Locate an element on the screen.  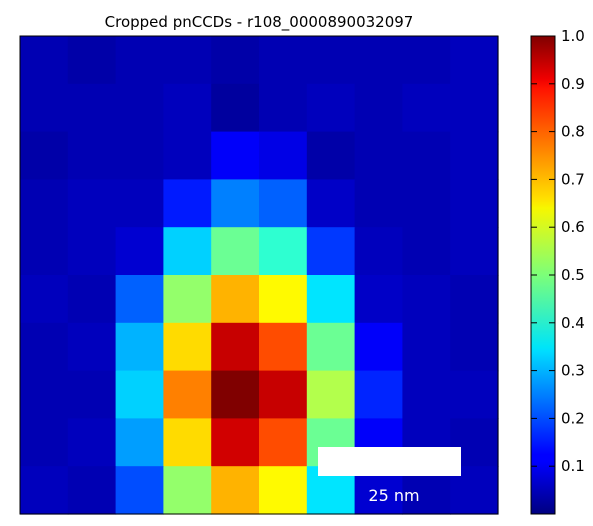
scale-bar is located at coordinates (389, 461).